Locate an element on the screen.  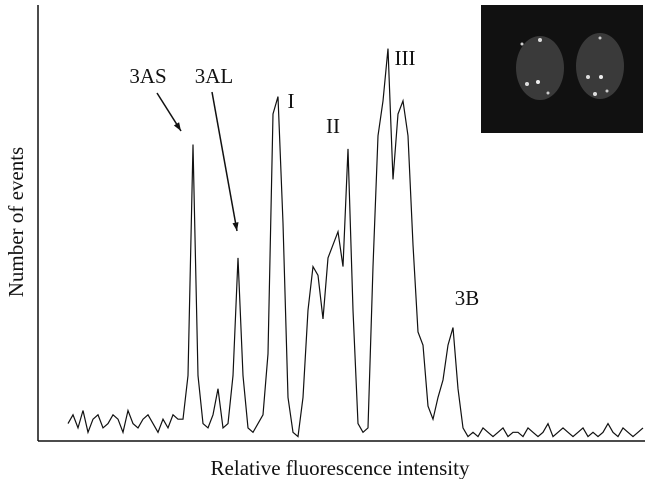
peak-label: 3B is located at coordinates (467, 298).